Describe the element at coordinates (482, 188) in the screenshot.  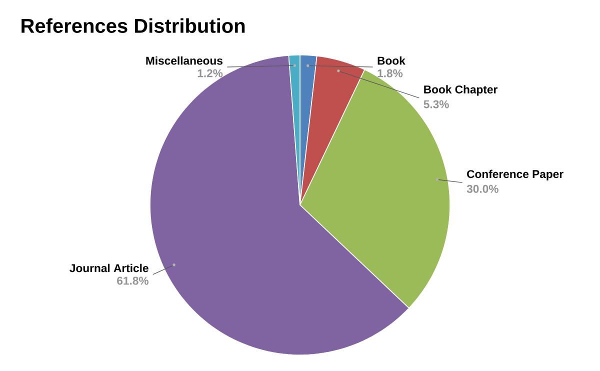
I see `data-label: 30.0%` at that location.